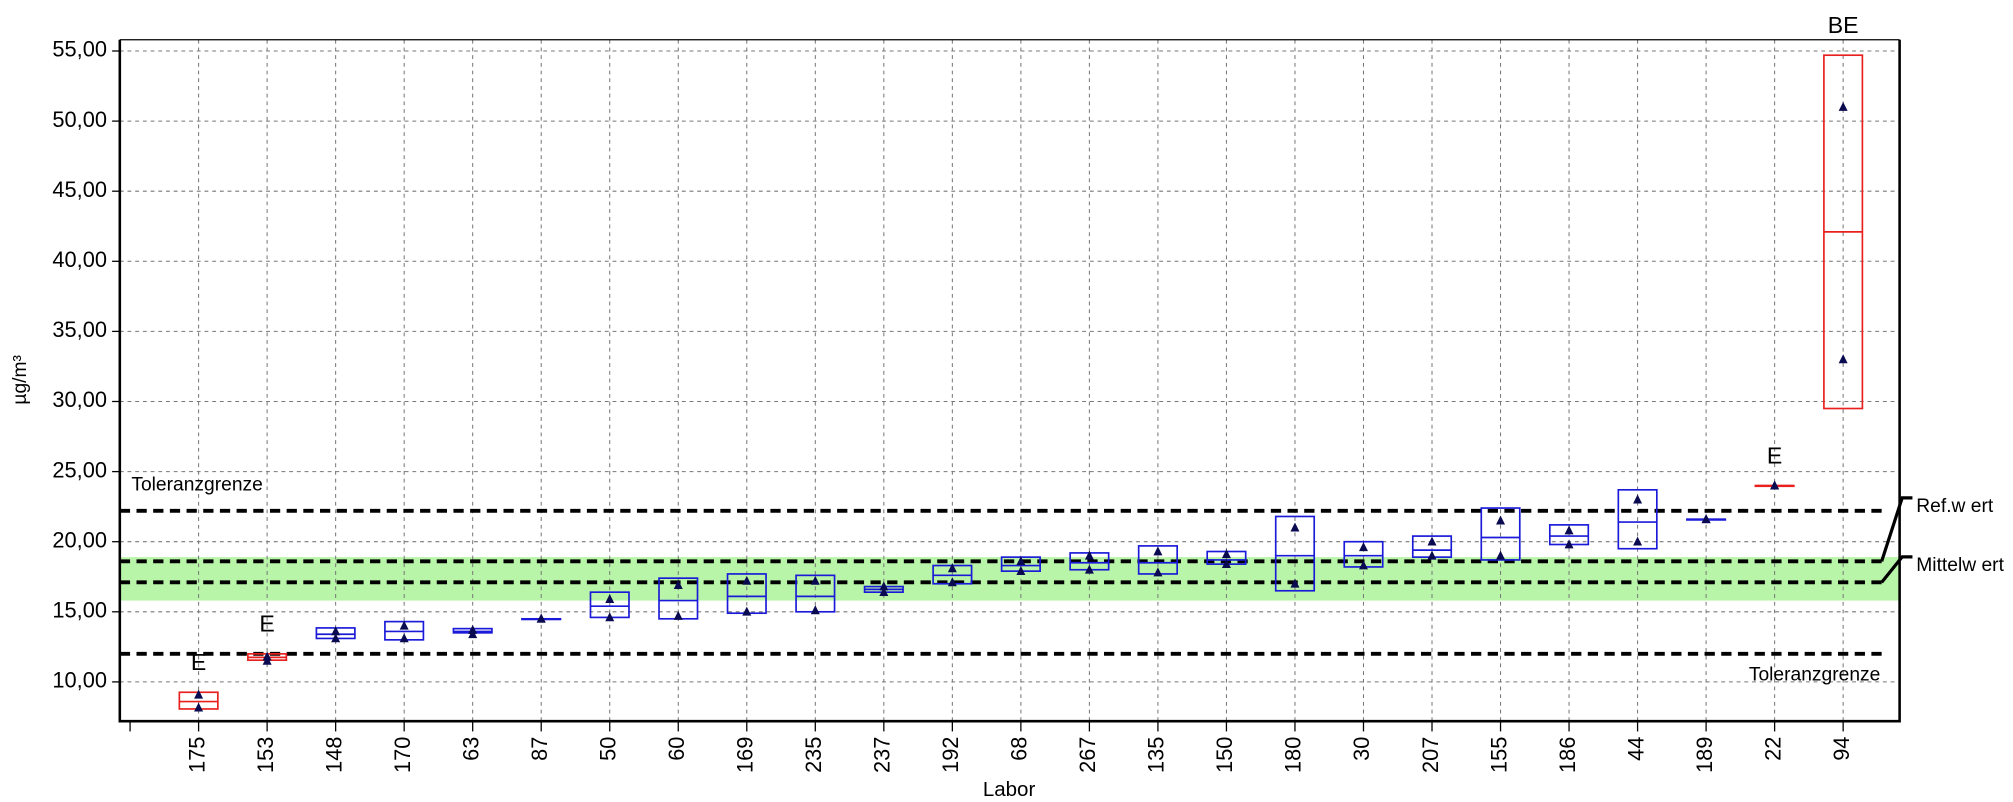  What do you see at coordinates (79, 539) in the screenshot?
I see `y-tick-label: 20,00` at bounding box center [79, 539].